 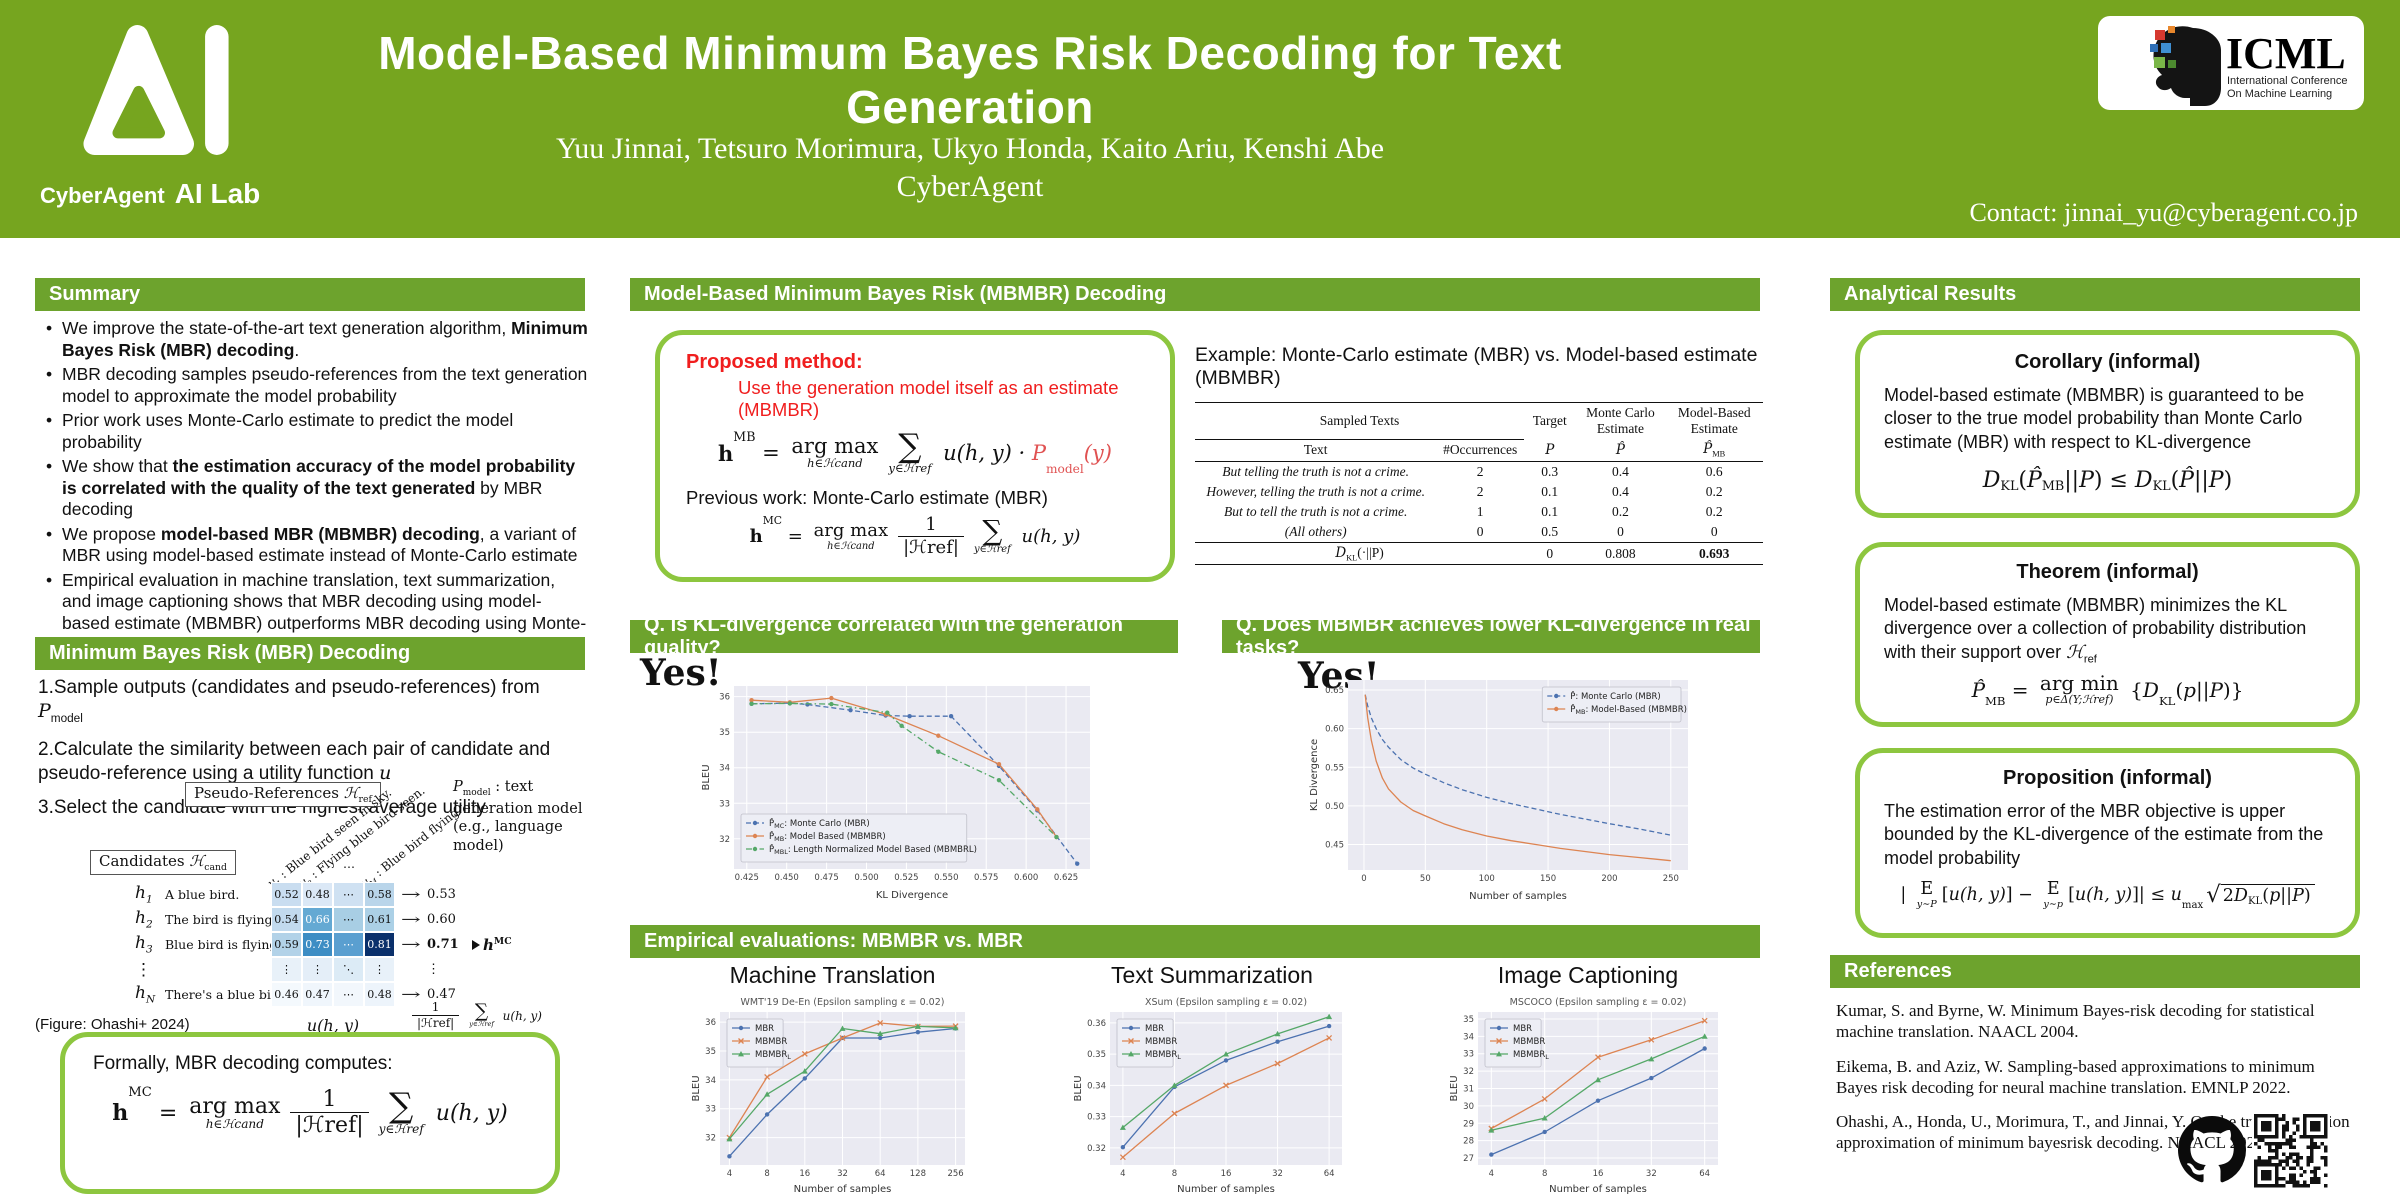 I want to click on section-empirical-title: Empirical evaluations: MBMBR vs. MBR, so click(x=833, y=941).